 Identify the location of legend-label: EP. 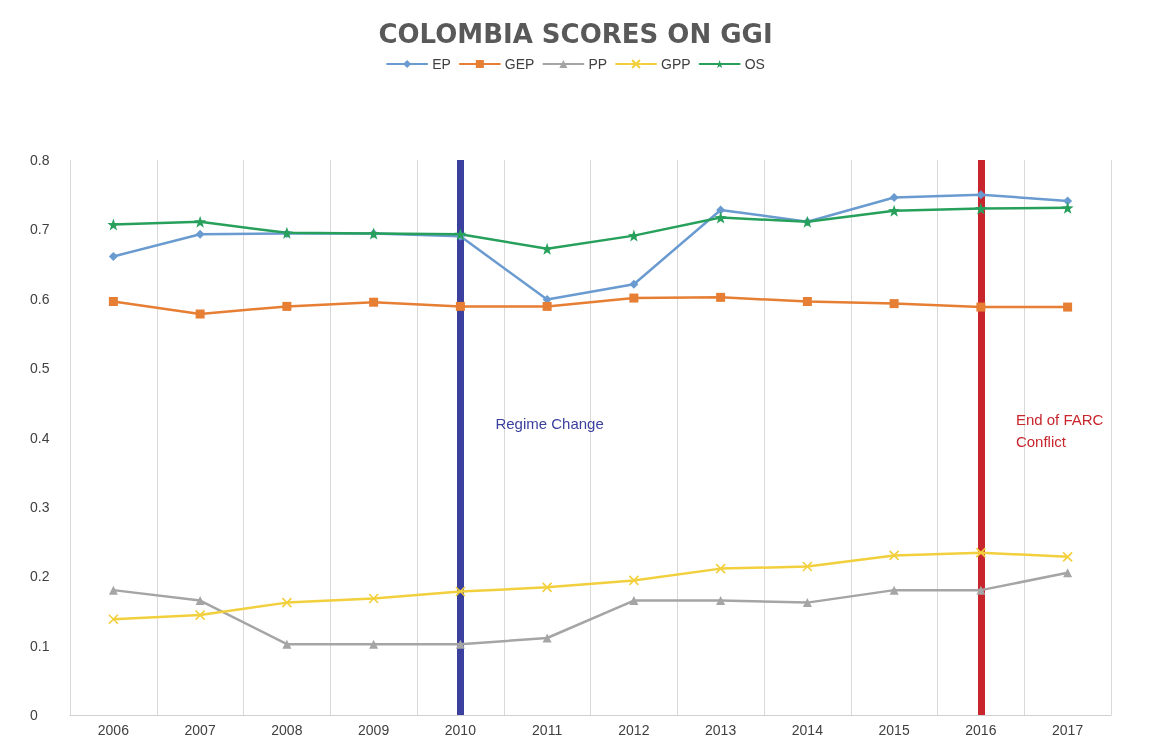
(441, 64).